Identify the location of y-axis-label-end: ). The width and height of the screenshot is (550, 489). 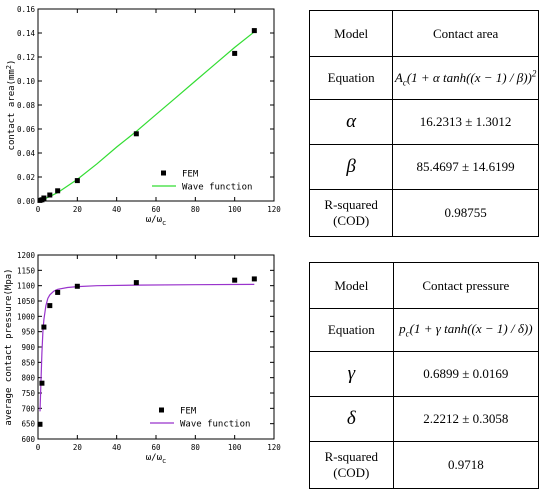
(12, 62).